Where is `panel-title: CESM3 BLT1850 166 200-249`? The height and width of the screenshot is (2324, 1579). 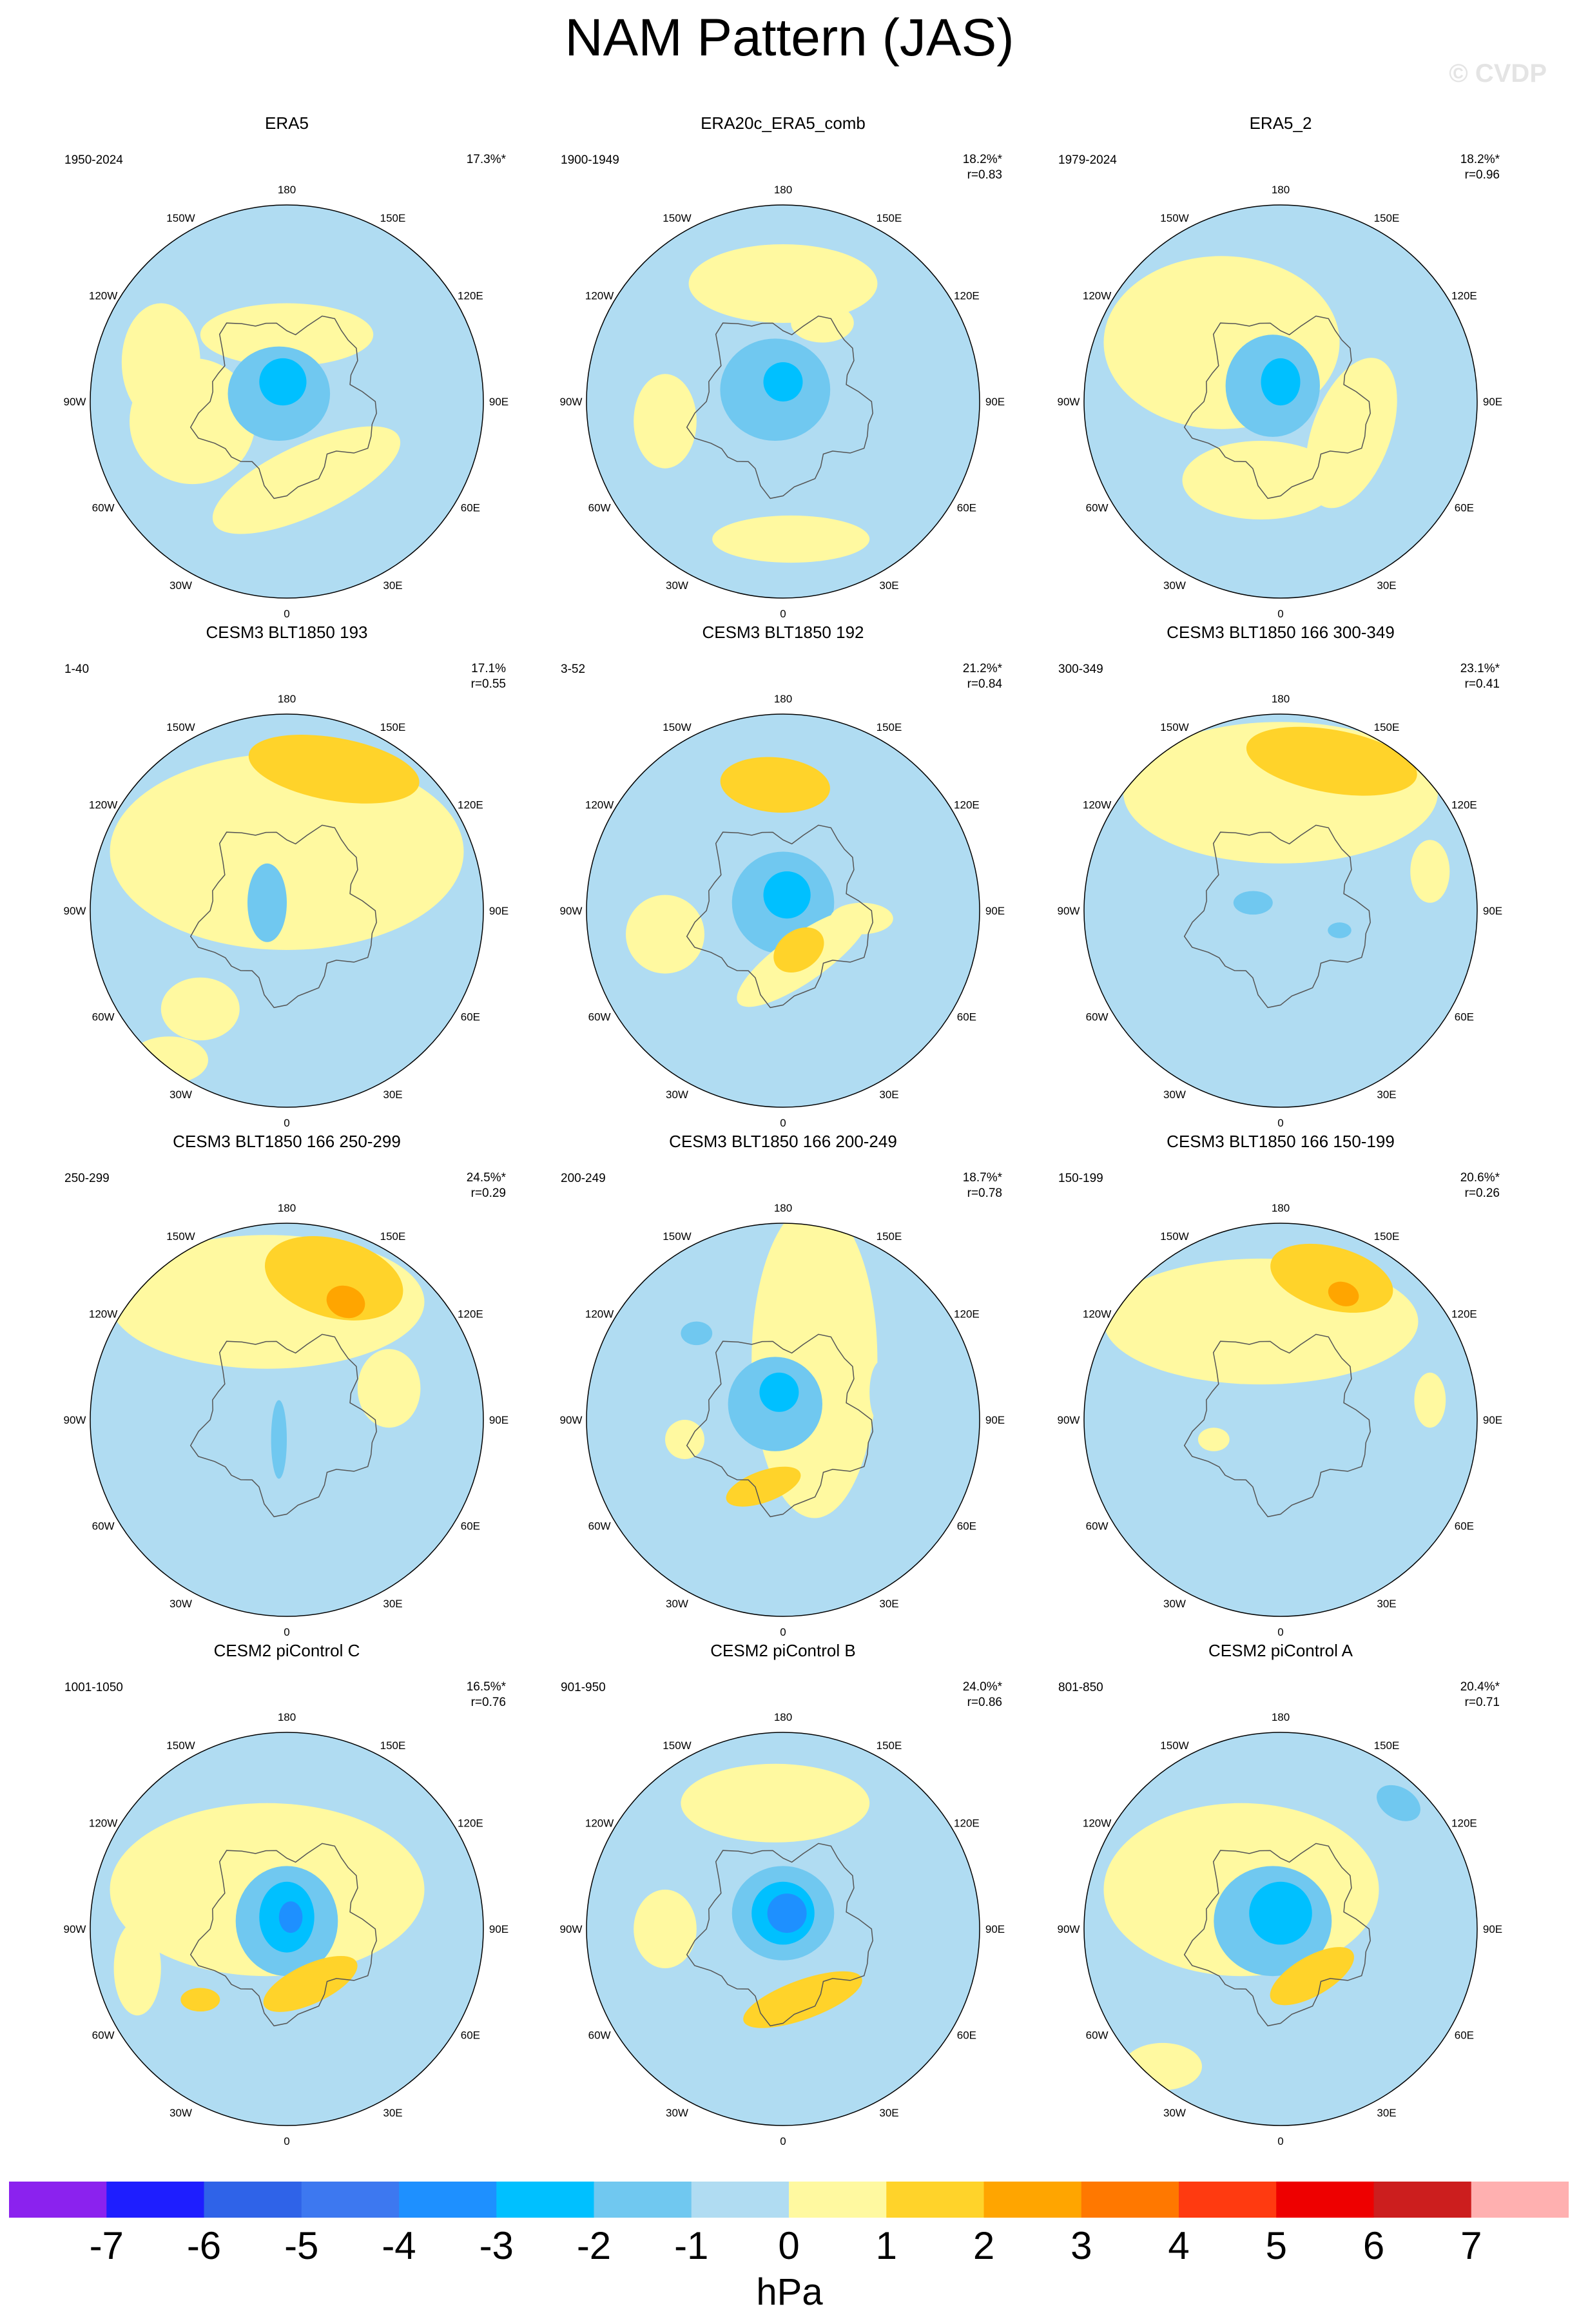 panel-title: CESM3 BLT1850 166 200-249 is located at coordinates (783, 1141).